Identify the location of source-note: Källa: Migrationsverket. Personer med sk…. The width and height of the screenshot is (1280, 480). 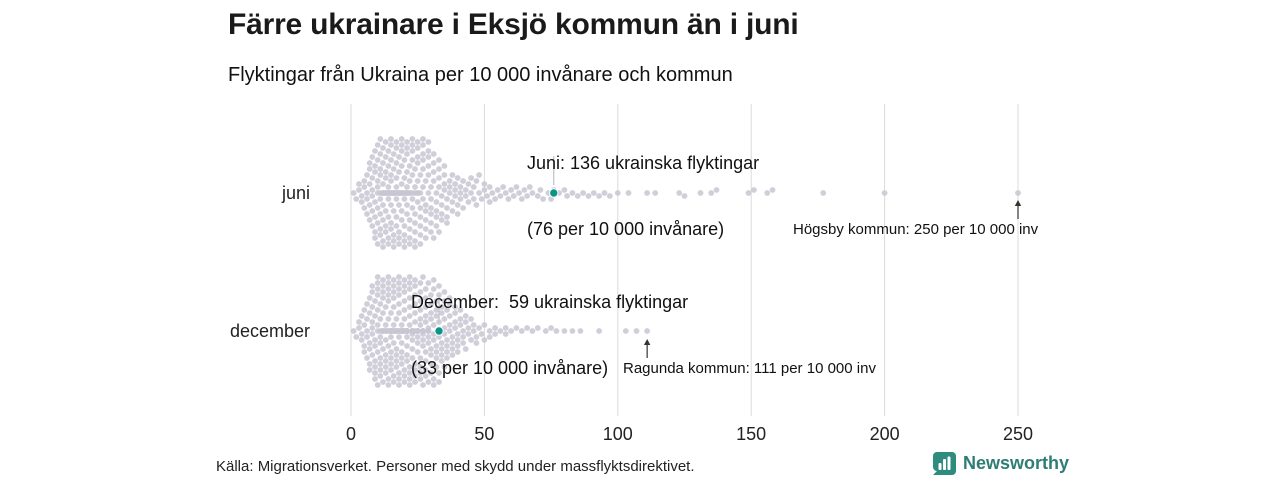
(455, 466).